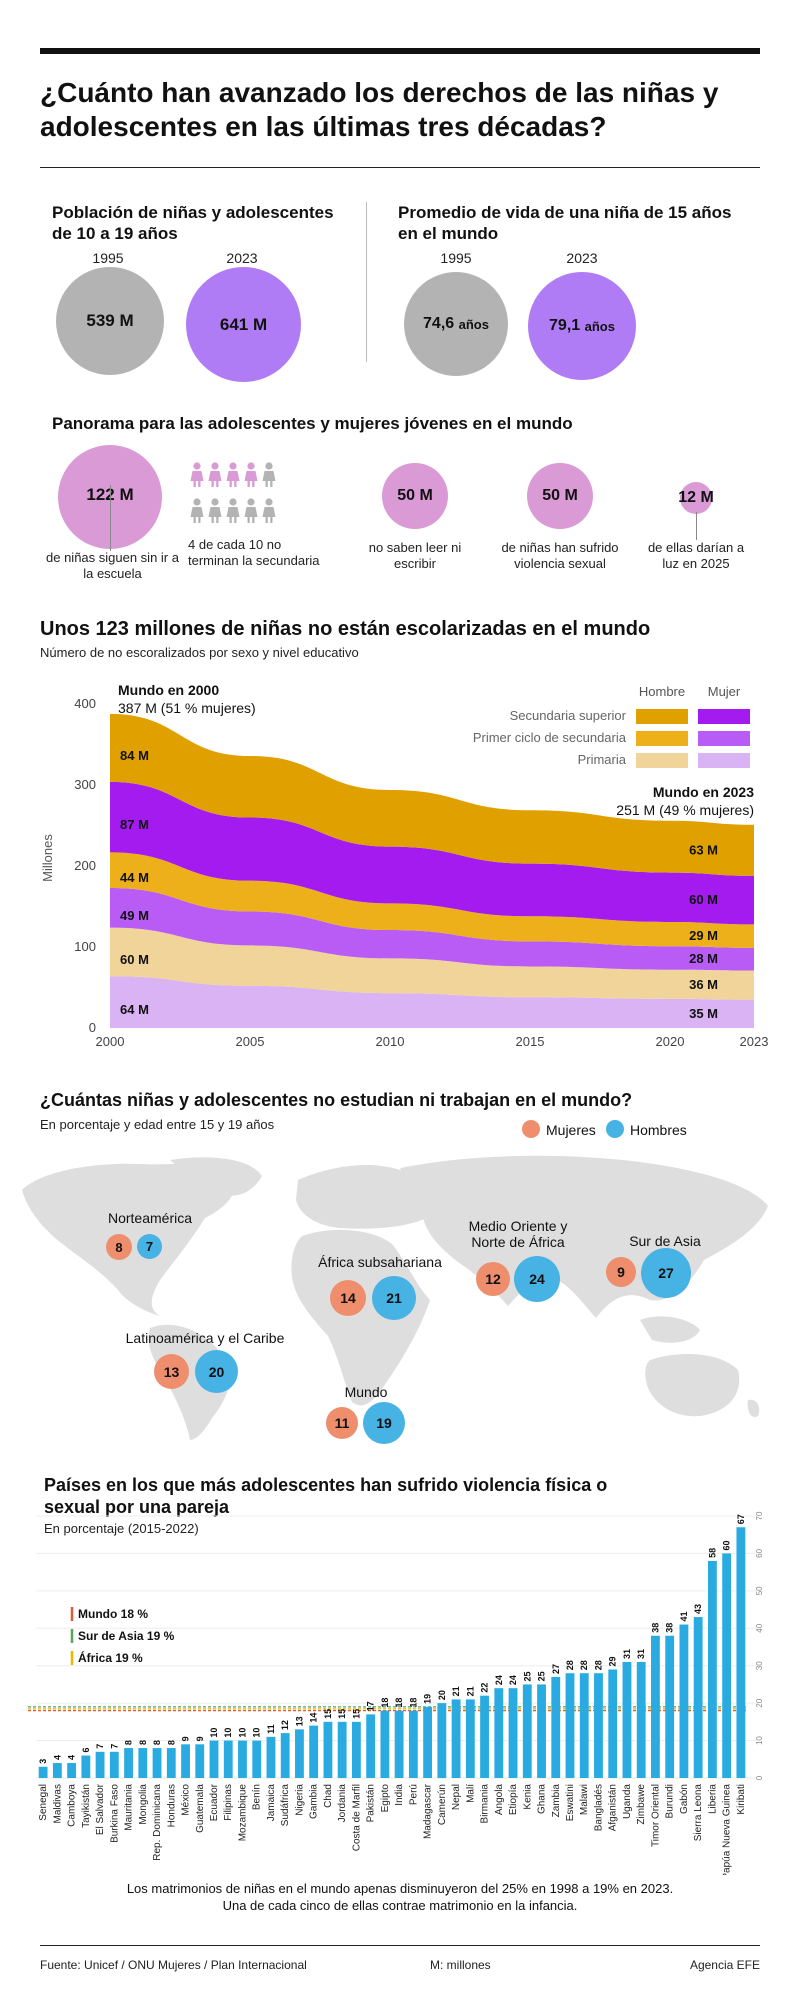 This screenshot has width=800, height=1996. I want to click on bar-country-label: Kenia, so click(527, 1797).